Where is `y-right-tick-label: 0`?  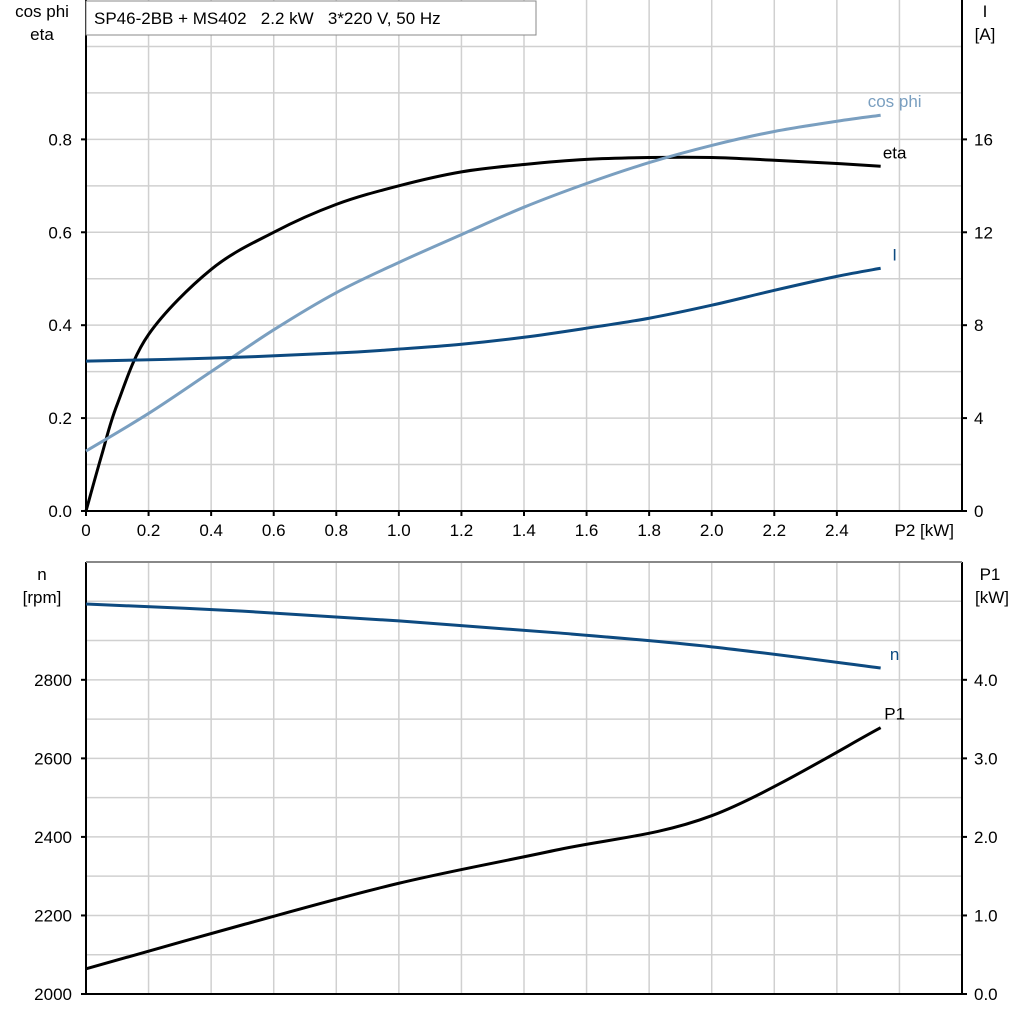
y-right-tick-label: 0 is located at coordinates (978, 511).